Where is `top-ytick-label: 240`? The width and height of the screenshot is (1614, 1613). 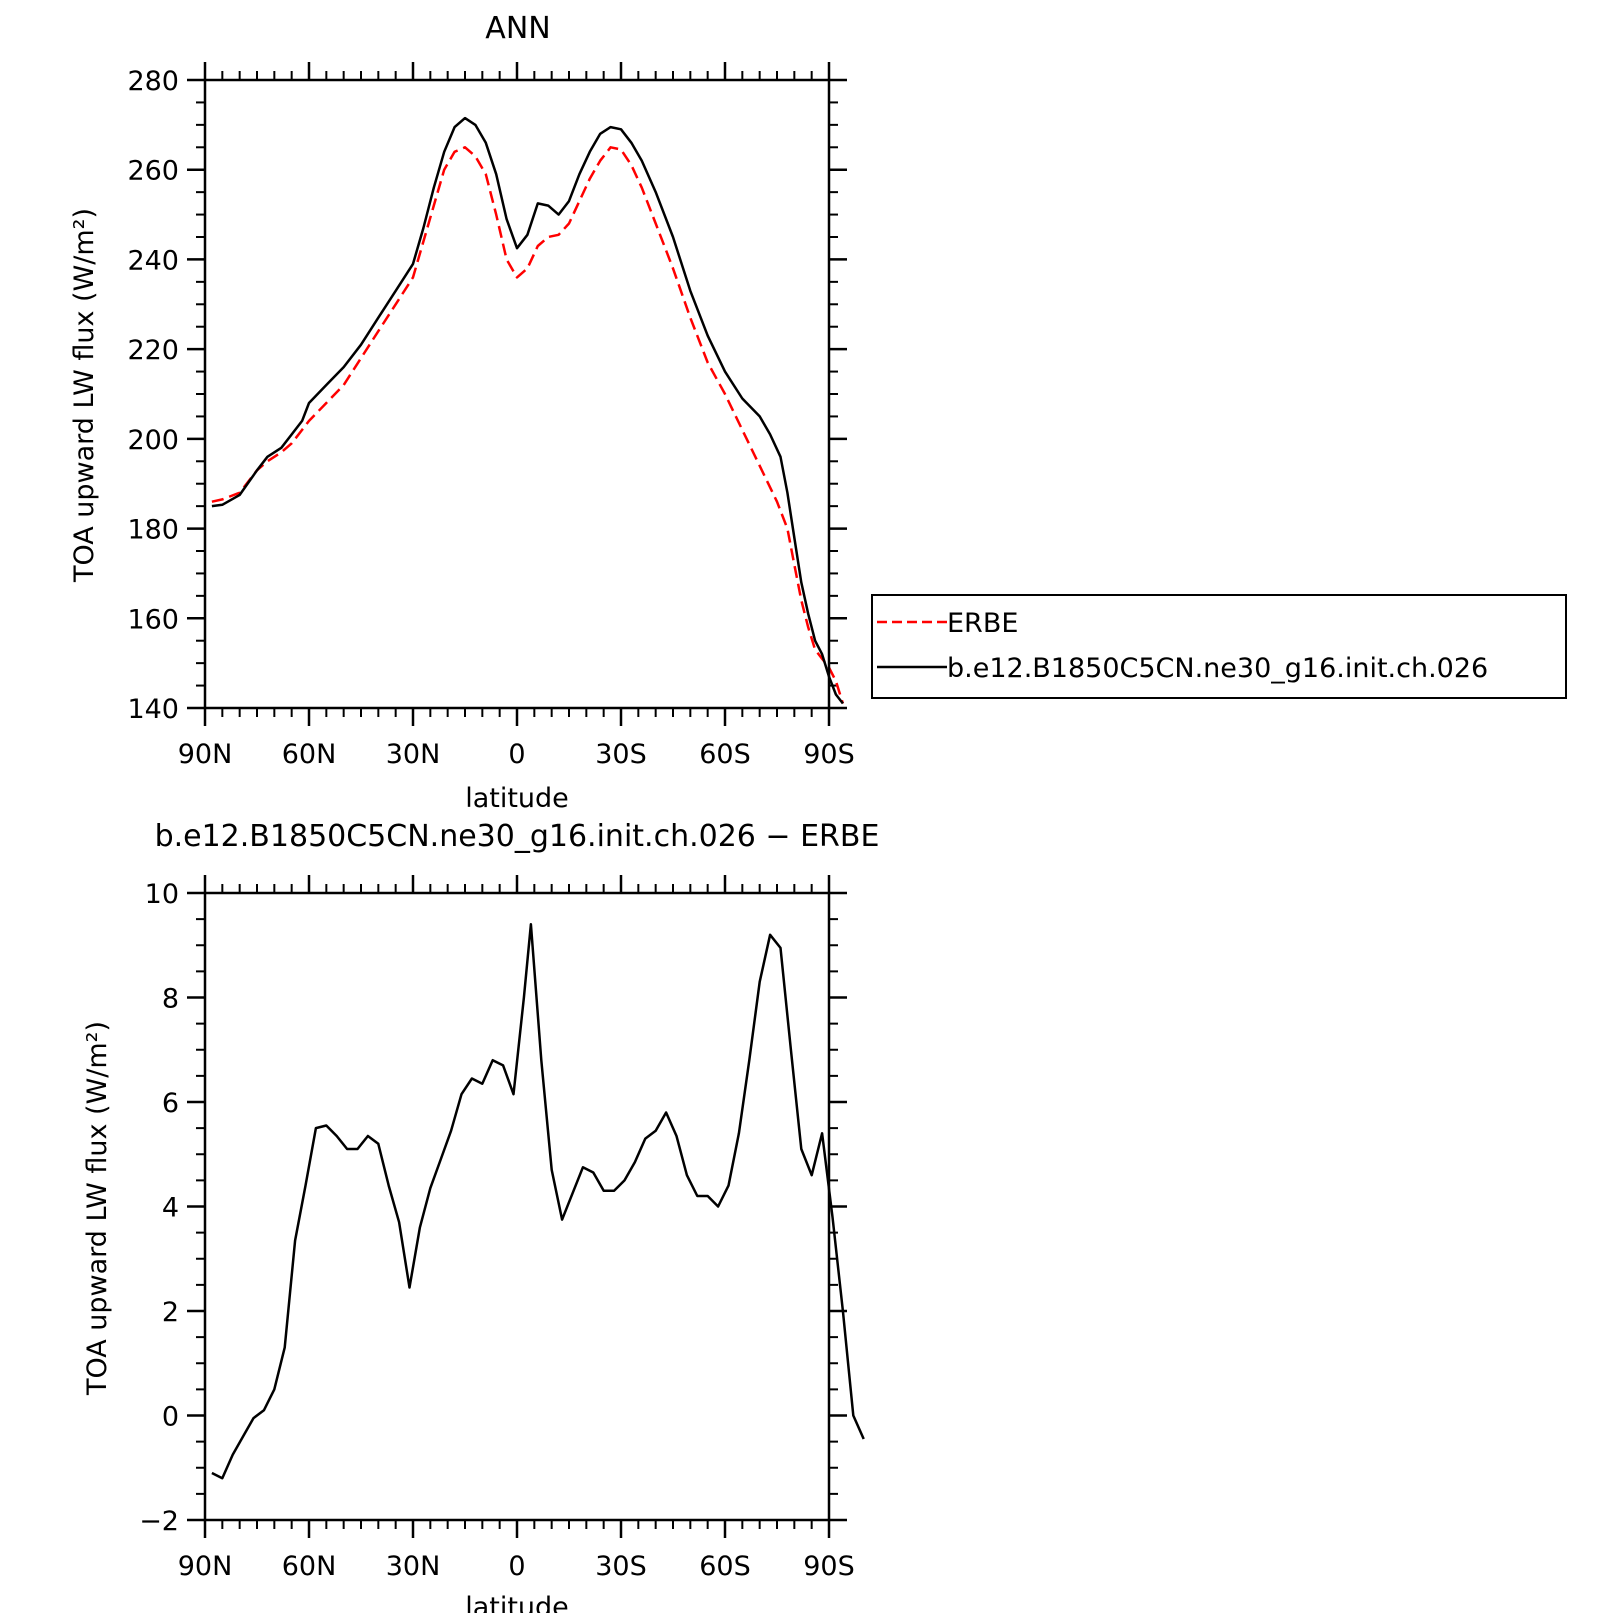 top-ytick-label: 240 is located at coordinates (153, 260).